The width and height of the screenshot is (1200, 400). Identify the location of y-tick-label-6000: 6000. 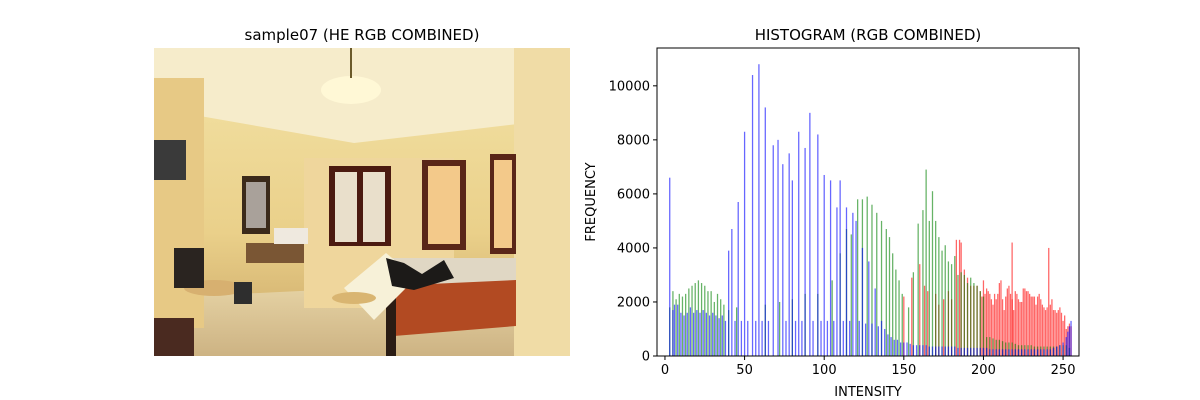
(633, 194).